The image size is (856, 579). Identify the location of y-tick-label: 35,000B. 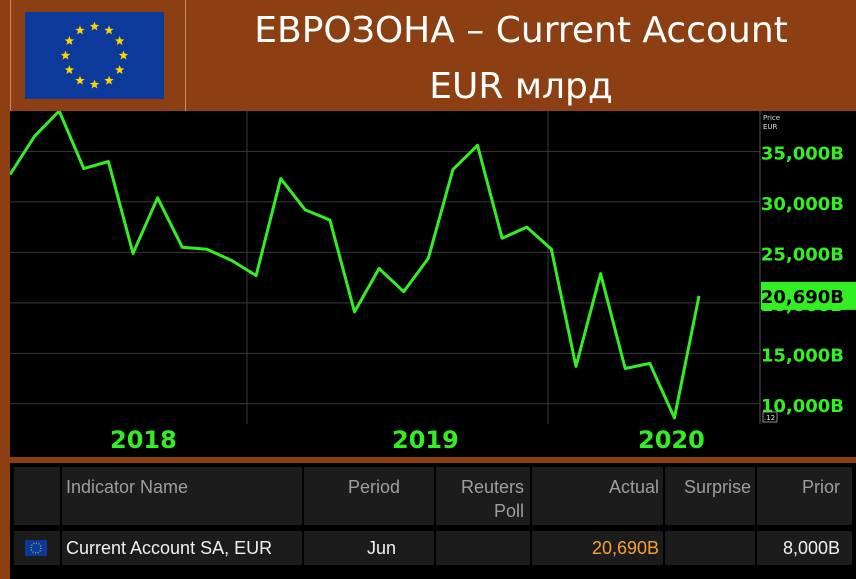
(802, 153).